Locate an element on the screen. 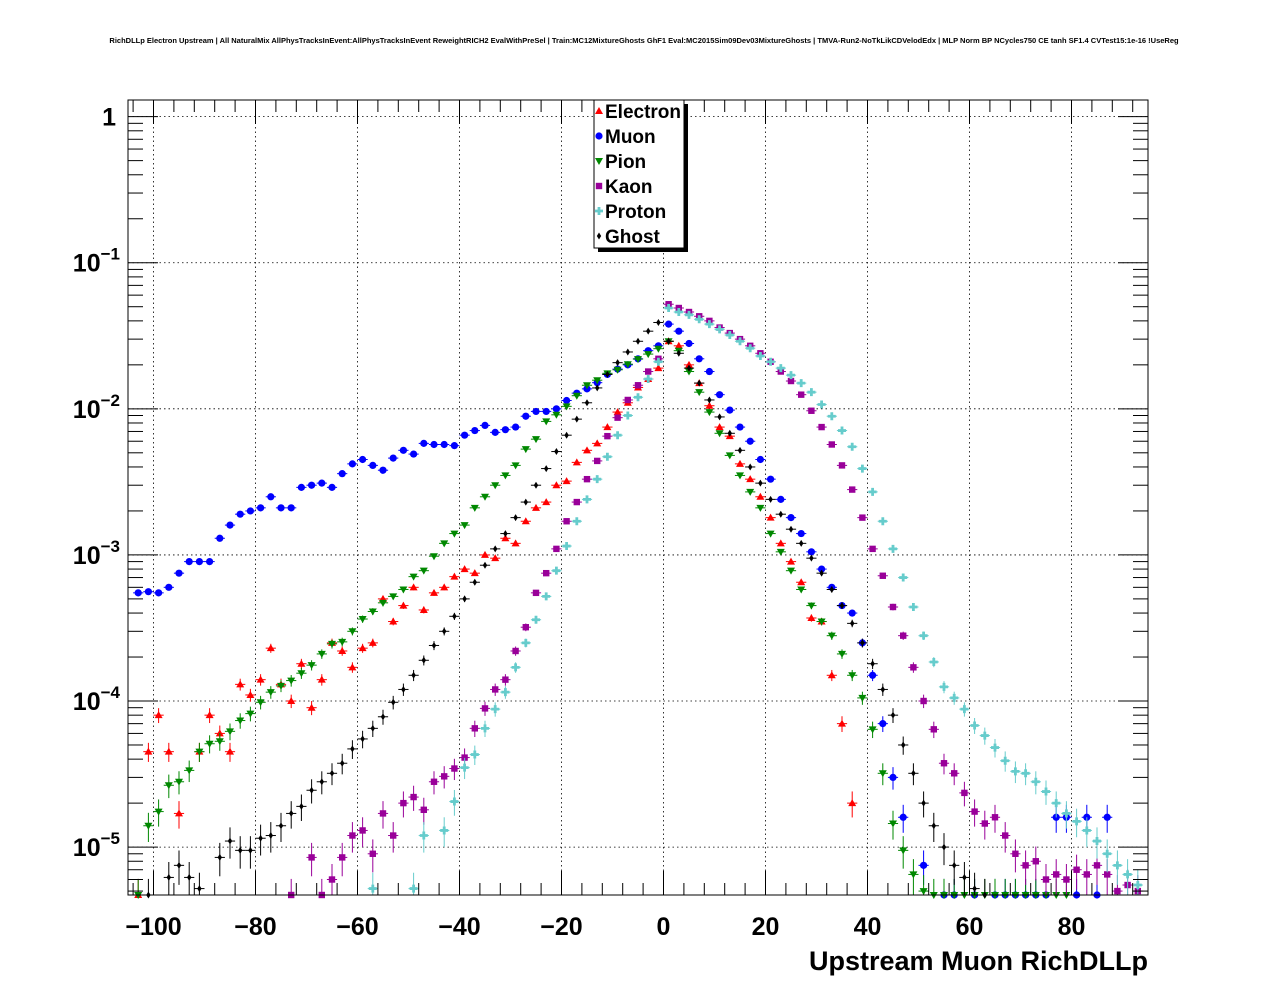 The image size is (1276, 996). x-tick-label: −40 is located at coordinates (459, 927).